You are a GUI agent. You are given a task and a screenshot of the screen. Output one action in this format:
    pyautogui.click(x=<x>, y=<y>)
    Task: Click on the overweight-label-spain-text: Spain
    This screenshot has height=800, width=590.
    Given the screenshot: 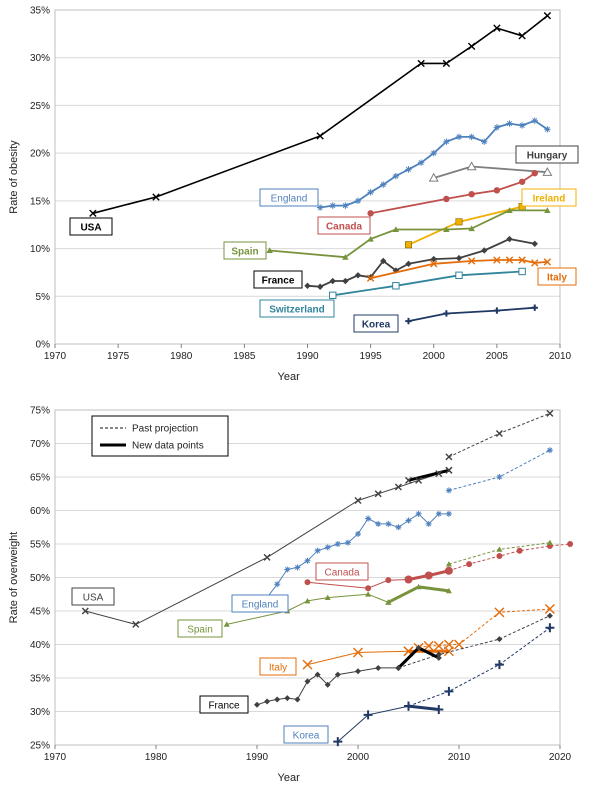 What is the action you would take?
    pyautogui.click(x=200, y=630)
    